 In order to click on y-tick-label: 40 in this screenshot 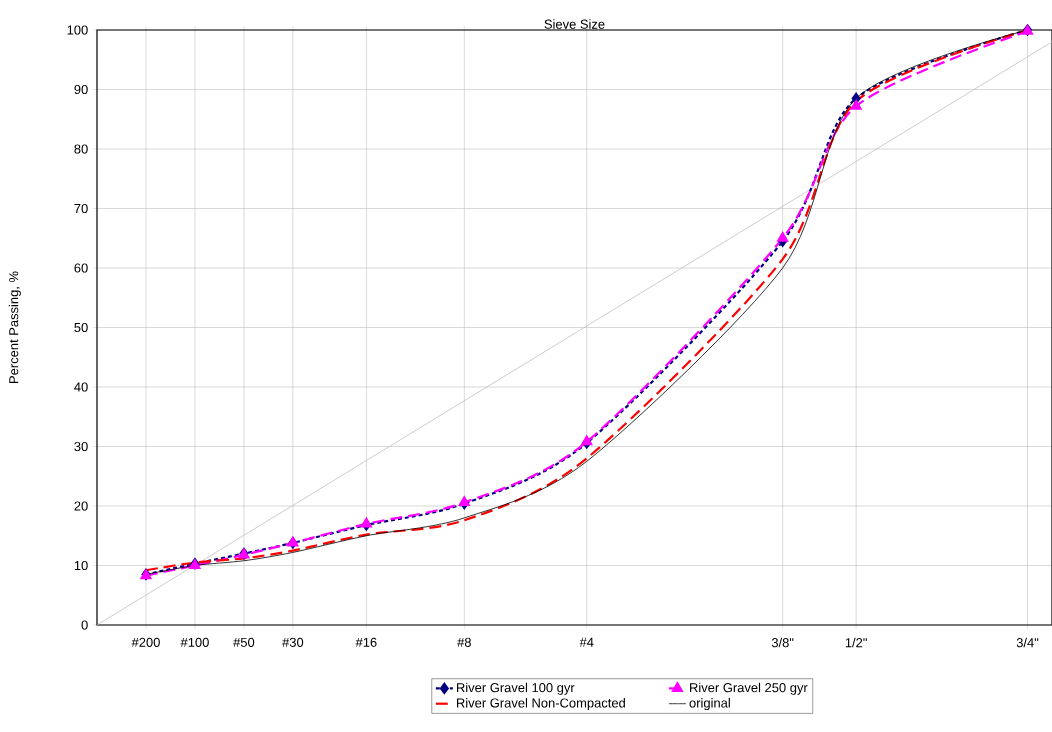, I will do `click(81, 387)`.